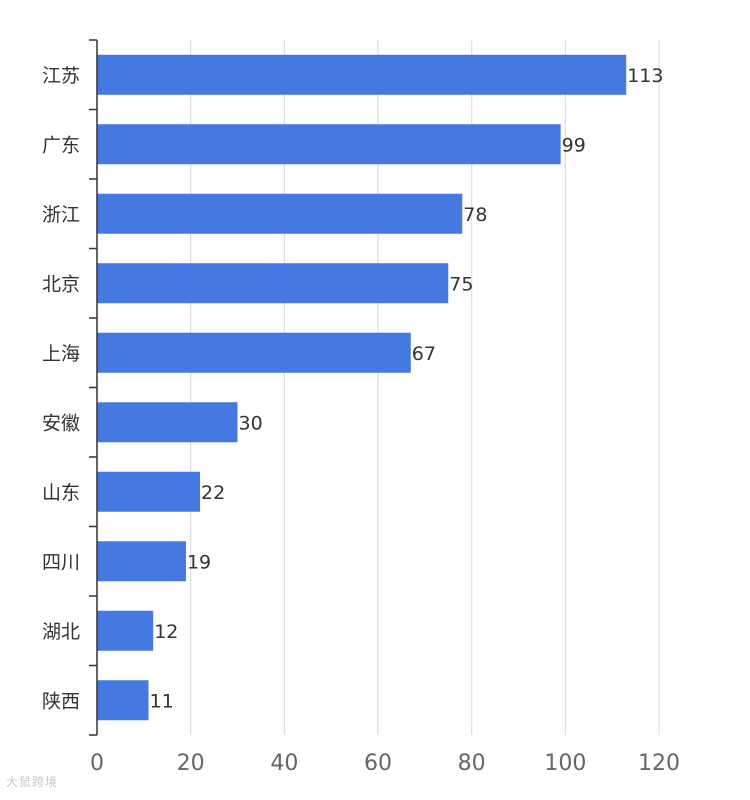 Image resolution: width=750 pixels, height=800 pixels. I want to click on x-tick-label-80: 80, so click(472, 763).